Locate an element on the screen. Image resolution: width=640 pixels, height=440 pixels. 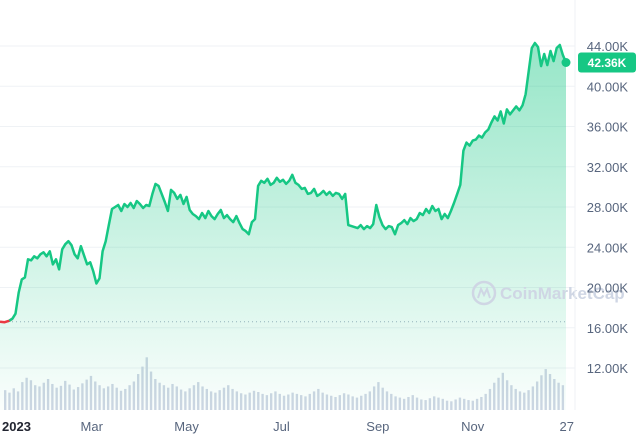
current-price-marker: 42.36K is located at coordinates (598, 62).